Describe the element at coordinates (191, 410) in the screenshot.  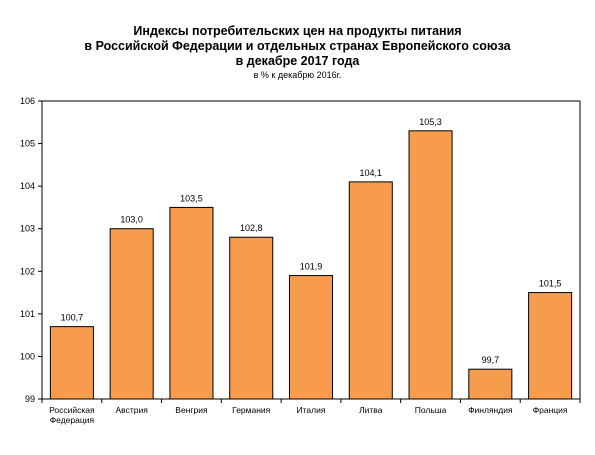
I see `x-category-label: Венгрия` at that location.